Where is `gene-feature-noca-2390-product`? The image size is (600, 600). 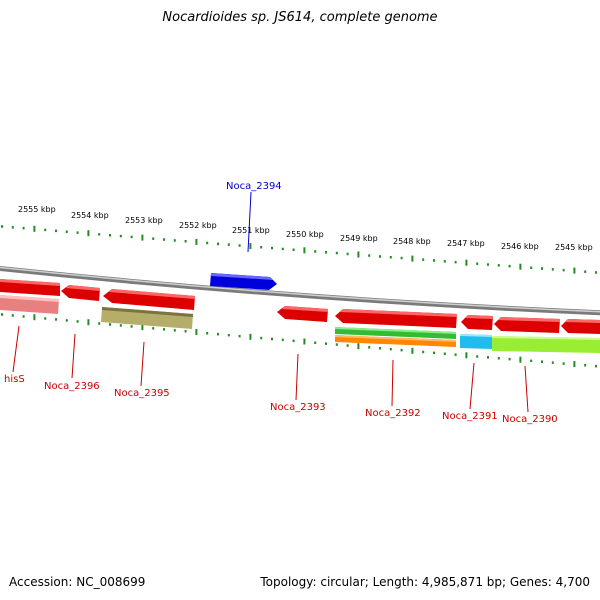
gene-feature-noca-2390-product is located at coordinates (546, 344).